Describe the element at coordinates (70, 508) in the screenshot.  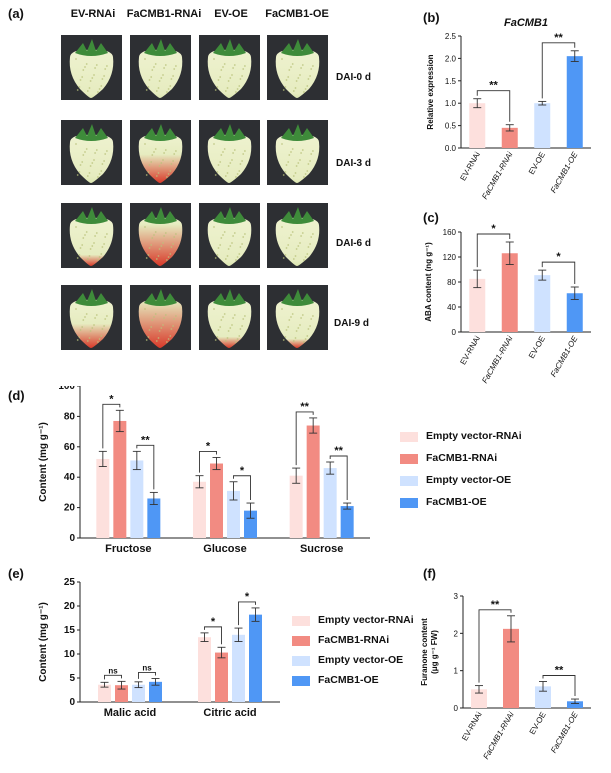
I see `y-tick-label: 20` at that location.